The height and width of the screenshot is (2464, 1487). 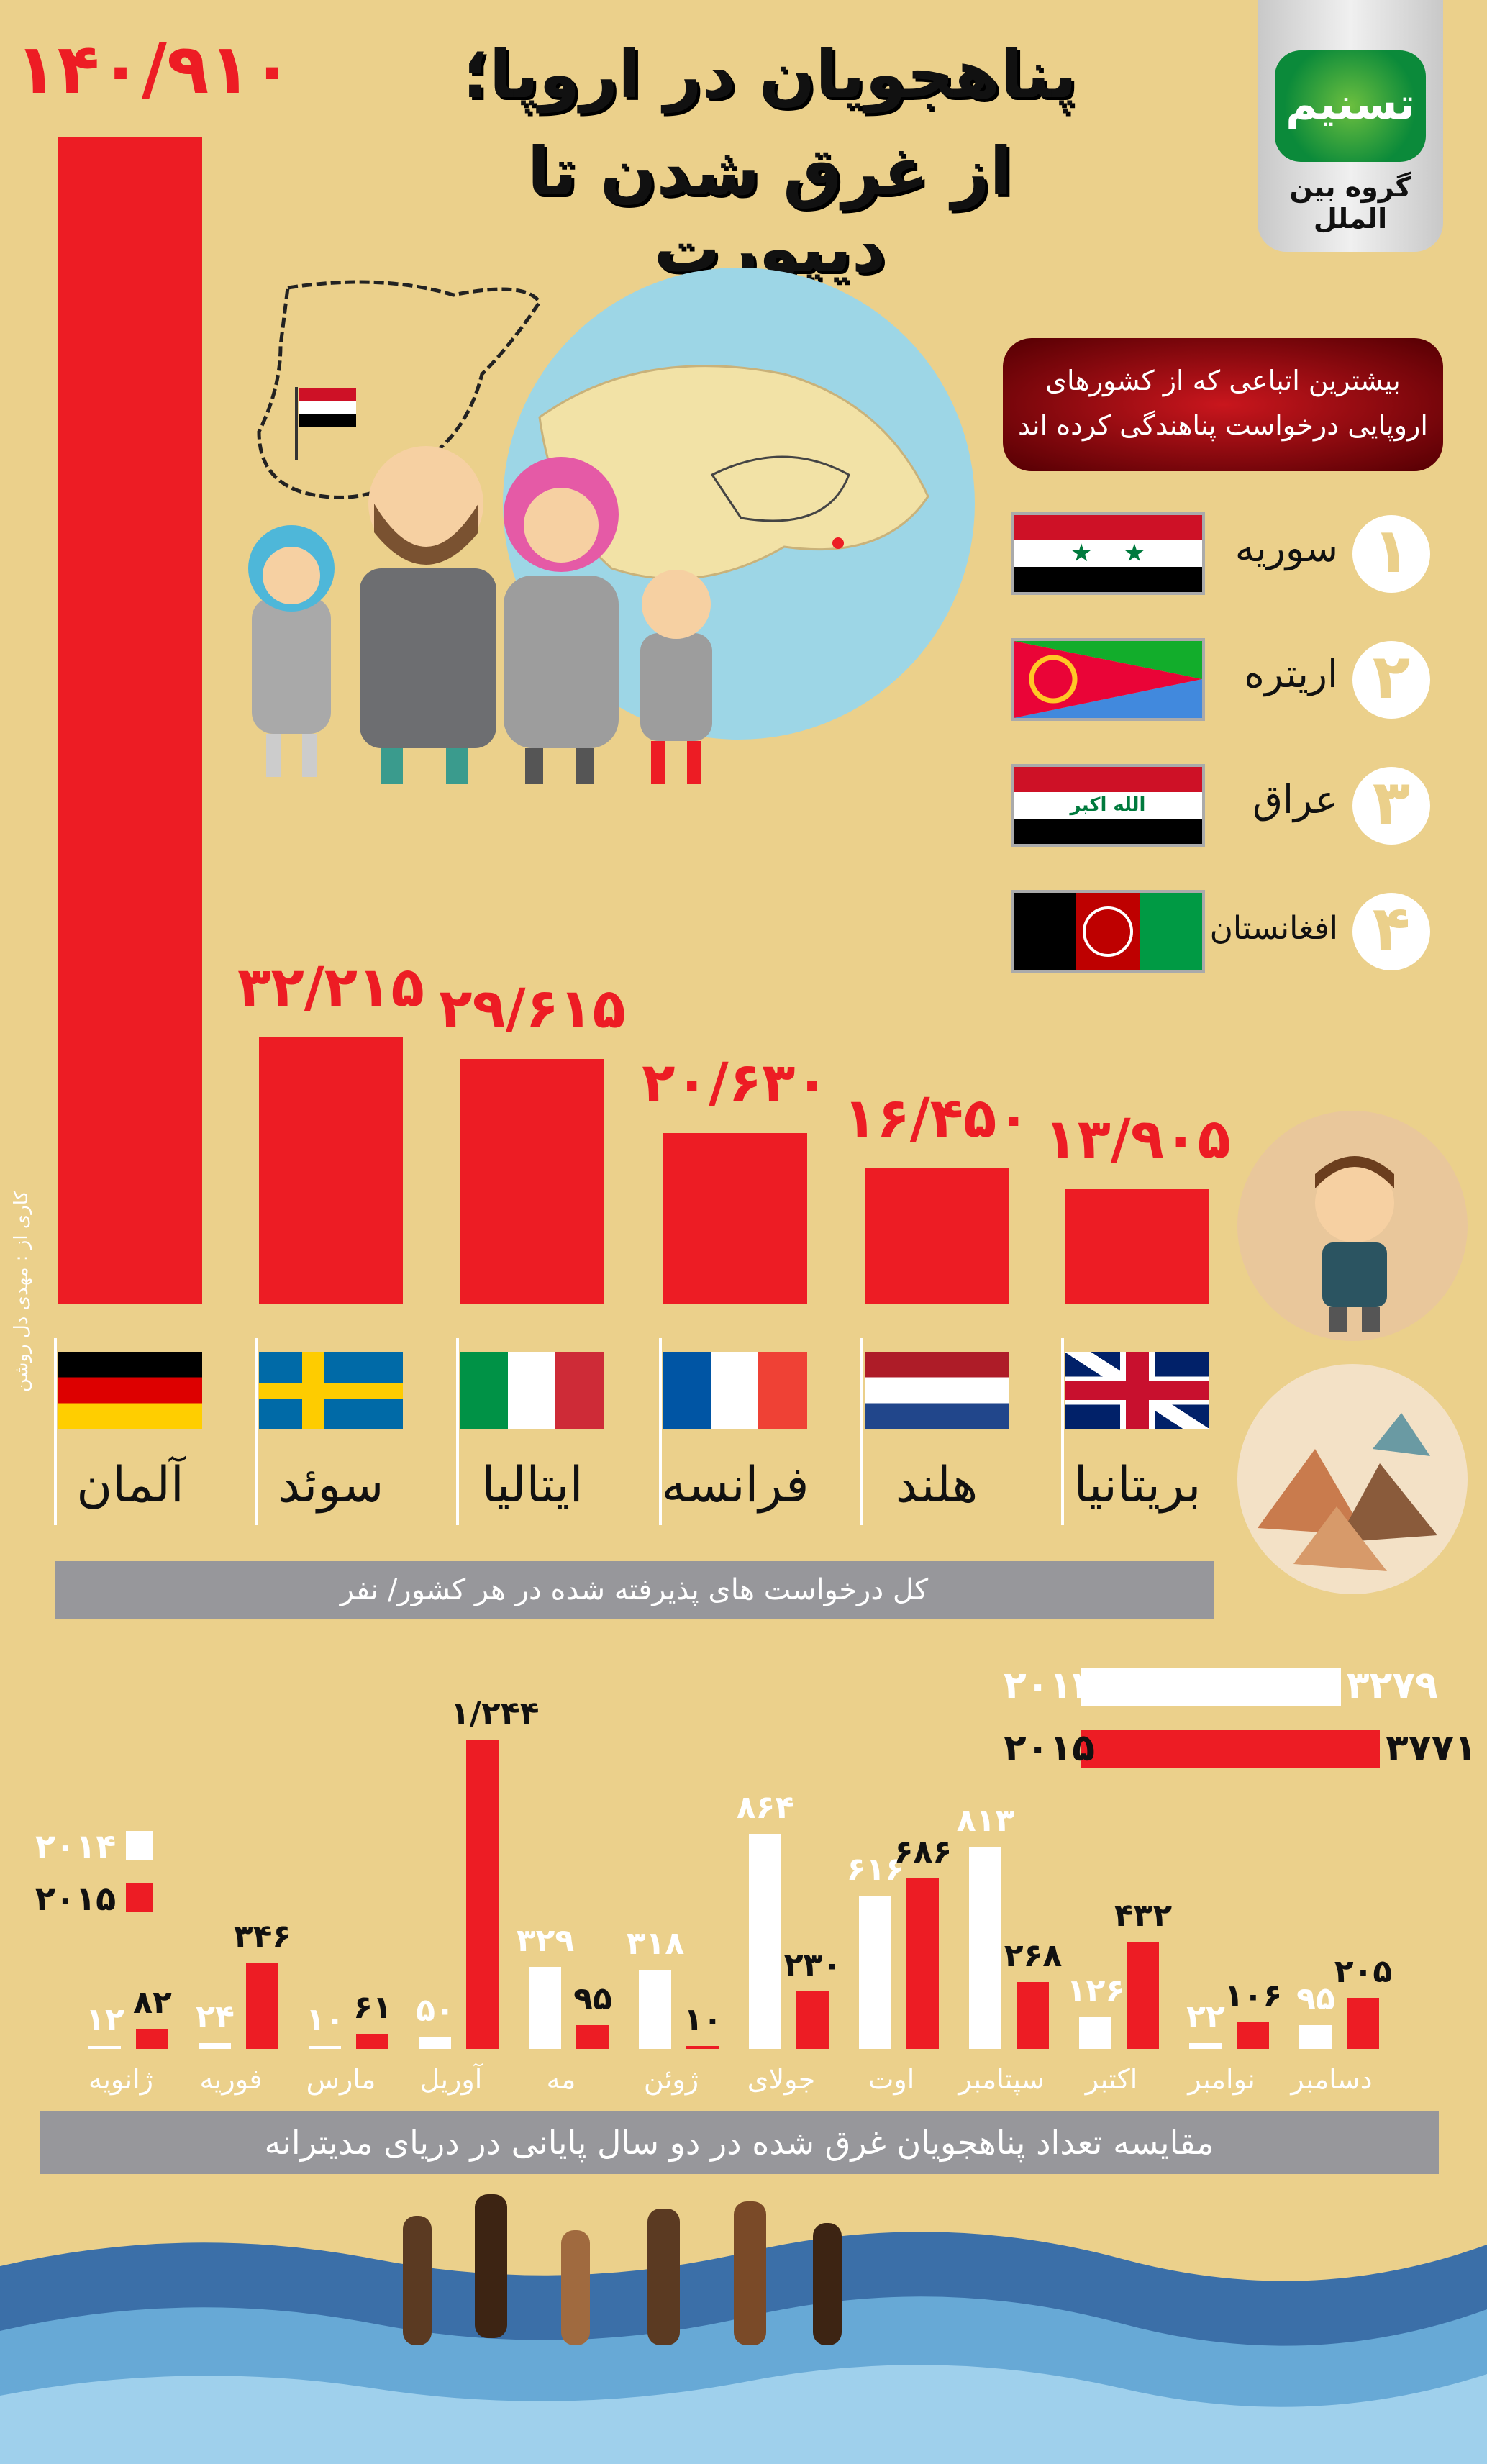 I want to click on father-figure, so click(x=428, y=615).